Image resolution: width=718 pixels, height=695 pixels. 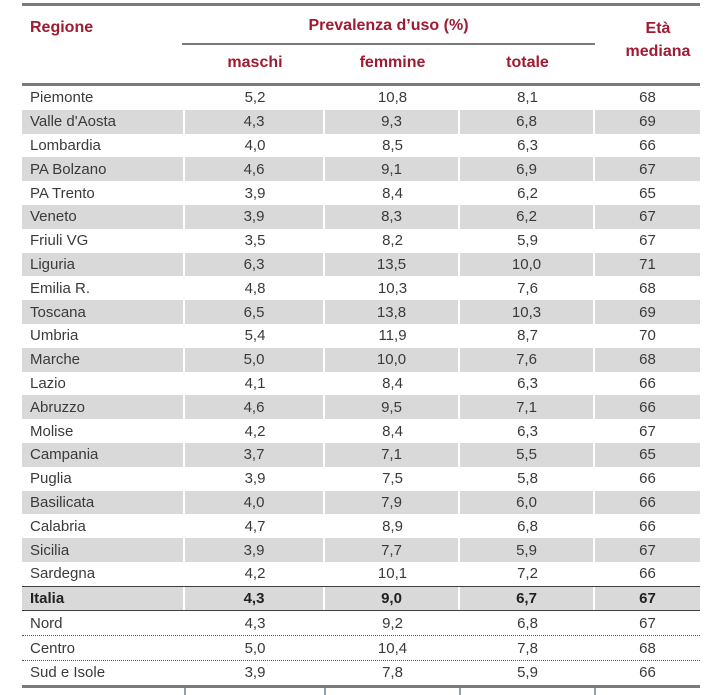 What do you see at coordinates (54, 336) in the screenshot?
I see `region-cell: Umbria` at bounding box center [54, 336].